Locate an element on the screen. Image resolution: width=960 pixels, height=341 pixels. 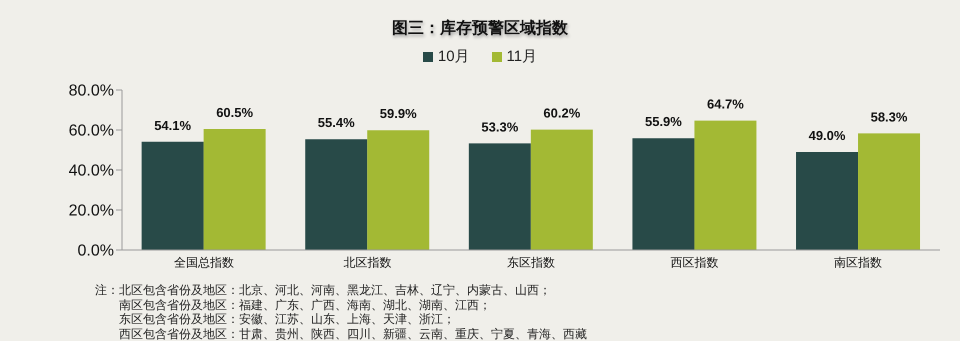
data-label: 60.5% is located at coordinates (235, 112).